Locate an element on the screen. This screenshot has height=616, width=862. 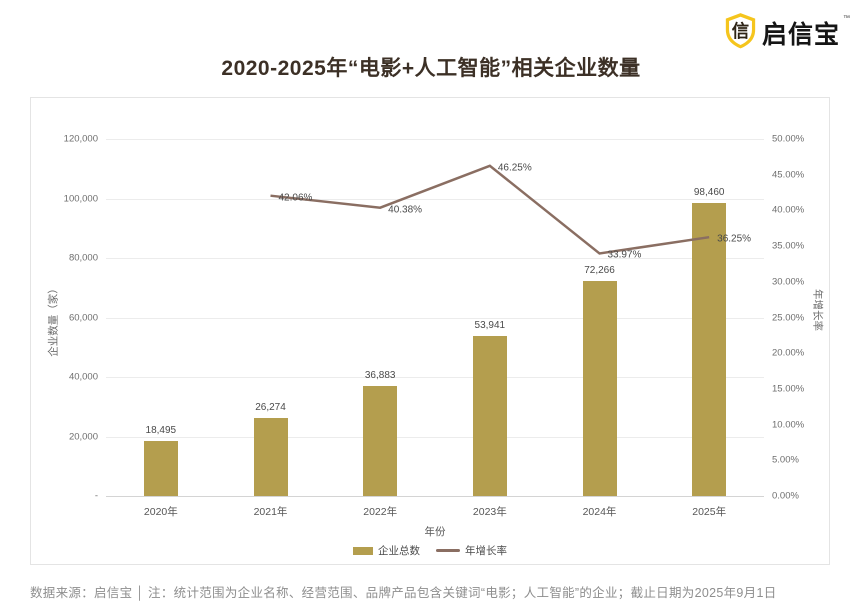
bar-value-label: 26,274 is located at coordinates (270, 407).